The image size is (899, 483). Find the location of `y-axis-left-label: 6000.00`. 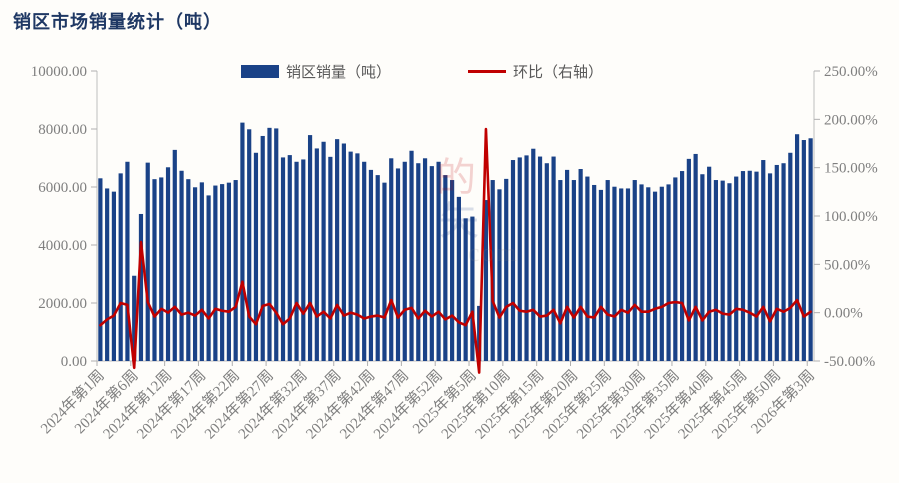

y-axis-left-label: 6000.00 is located at coordinates (62, 188).